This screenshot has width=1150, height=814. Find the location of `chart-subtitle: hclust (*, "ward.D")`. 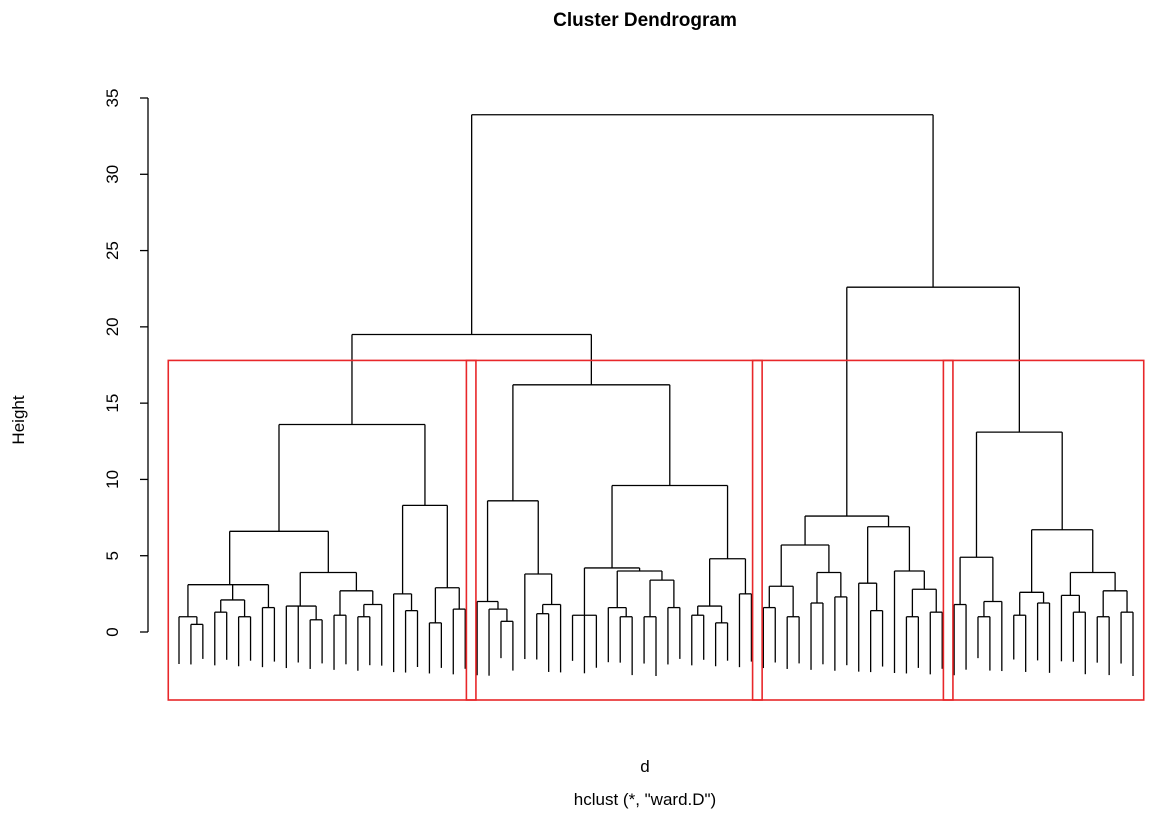

chart-subtitle: hclust (*, "ward.D") is located at coordinates (645, 799).